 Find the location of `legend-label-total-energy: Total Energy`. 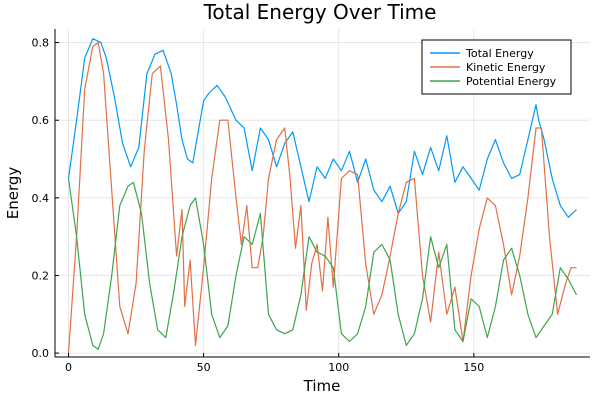

legend-label-total-energy: Total Energy is located at coordinates (499, 53).